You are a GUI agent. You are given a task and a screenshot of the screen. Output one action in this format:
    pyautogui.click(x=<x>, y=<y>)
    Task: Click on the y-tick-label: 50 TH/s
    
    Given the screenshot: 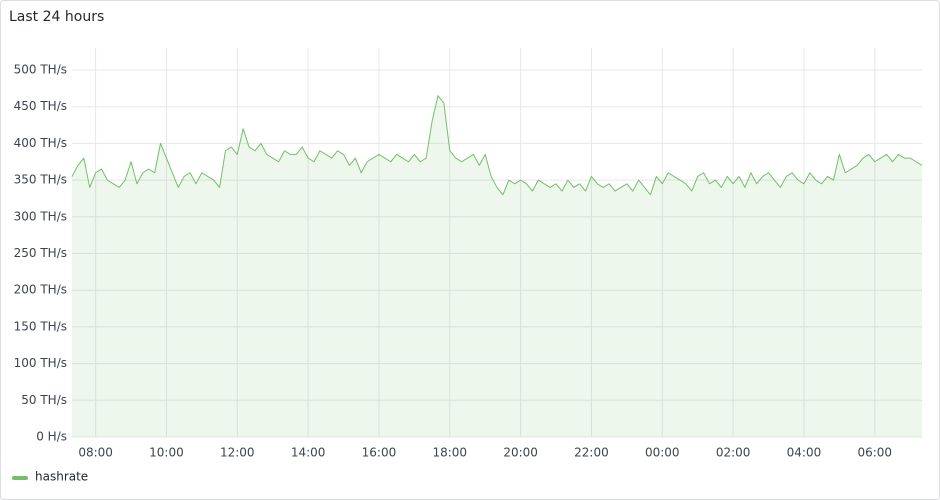 What is the action you would take?
    pyautogui.click(x=44, y=400)
    